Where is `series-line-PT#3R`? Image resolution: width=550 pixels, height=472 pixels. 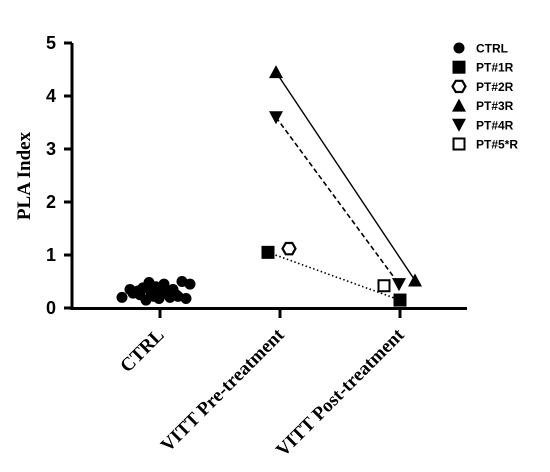
series-line-PT#3R is located at coordinates (345, 176).